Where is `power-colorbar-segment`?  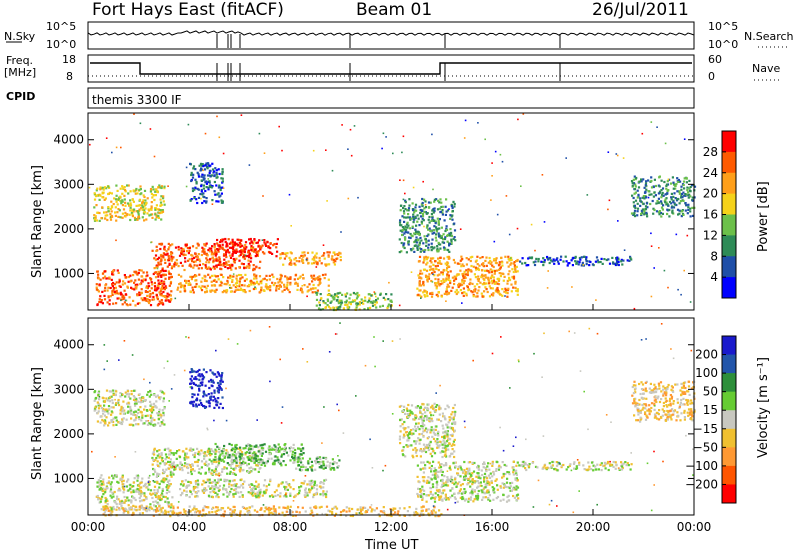
power-colorbar-segment is located at coordinates (729, 204).